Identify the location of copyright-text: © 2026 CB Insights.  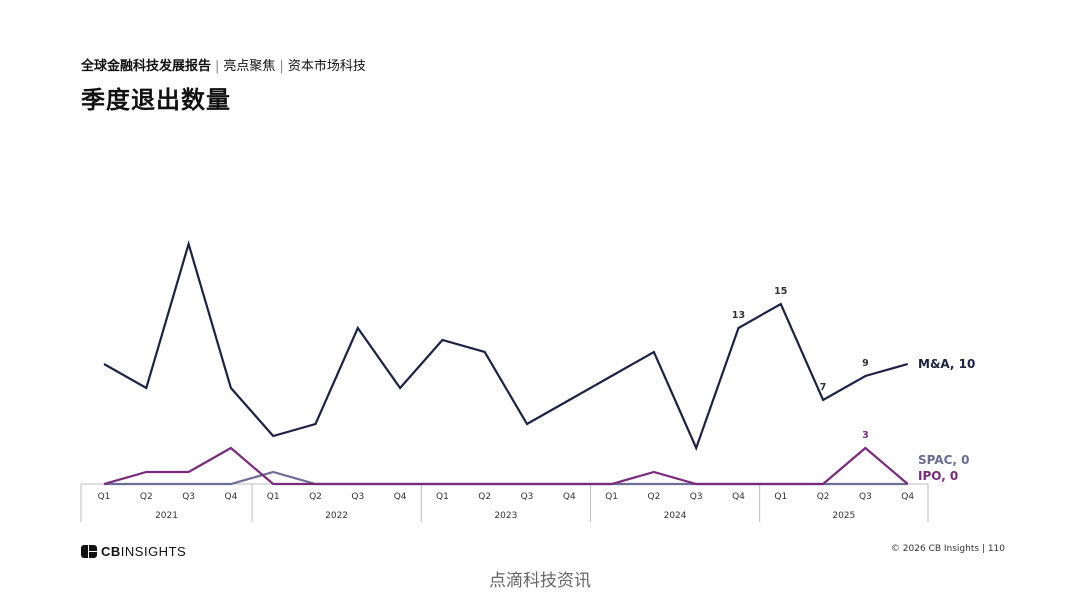
(935, 549).